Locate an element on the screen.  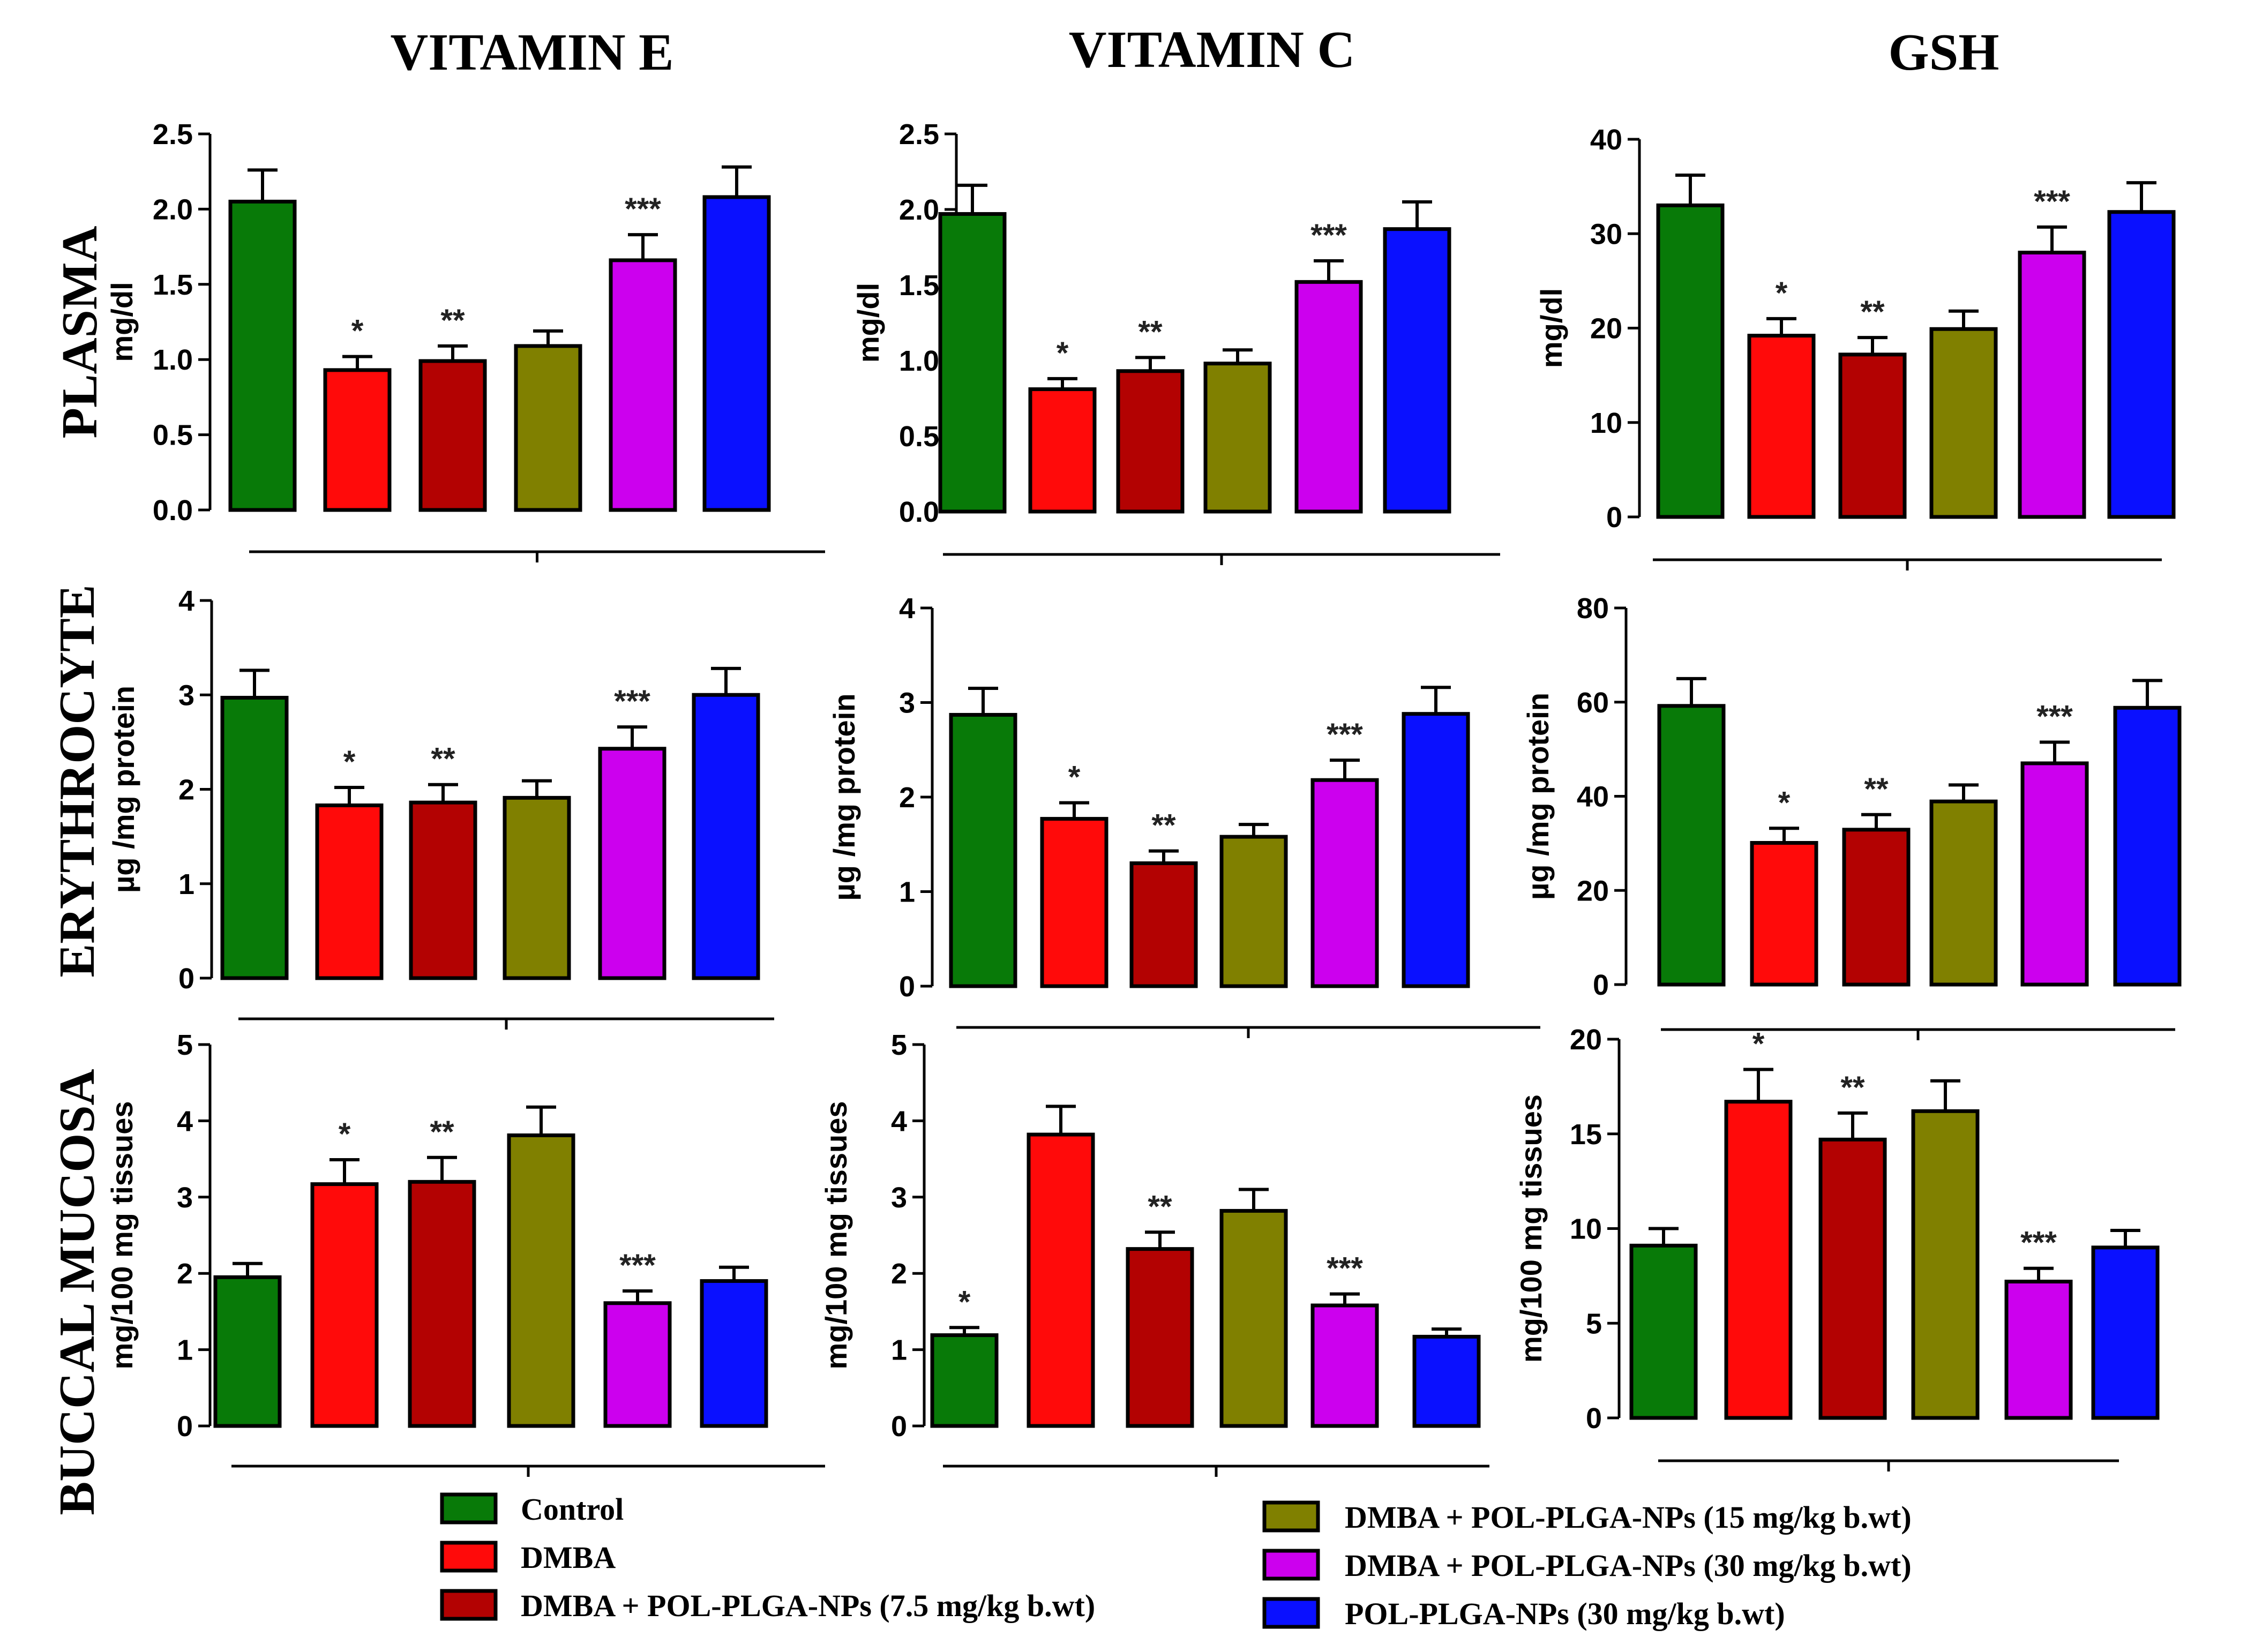
legend-item-pol-plga-nps-30-mg-kg-b-wt-: POL-PLGA-NPs (30 mg/kg b.wt) is located at coordinates (1523, 1613).